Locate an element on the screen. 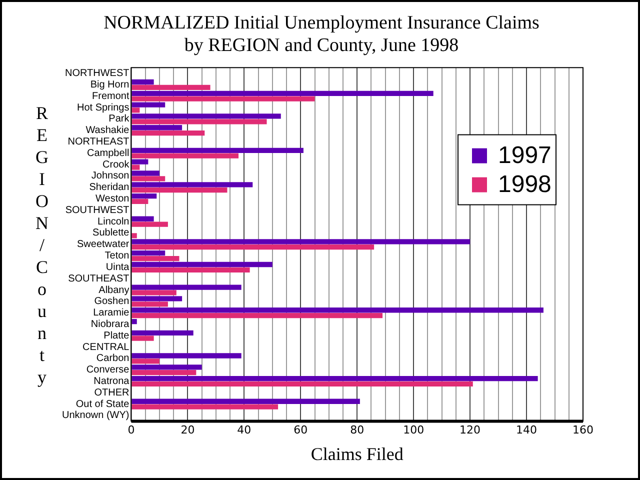 This screenshot has height=480, width=640. y-tick-label: SOUTHWEST is located at coordinates (97, 210).